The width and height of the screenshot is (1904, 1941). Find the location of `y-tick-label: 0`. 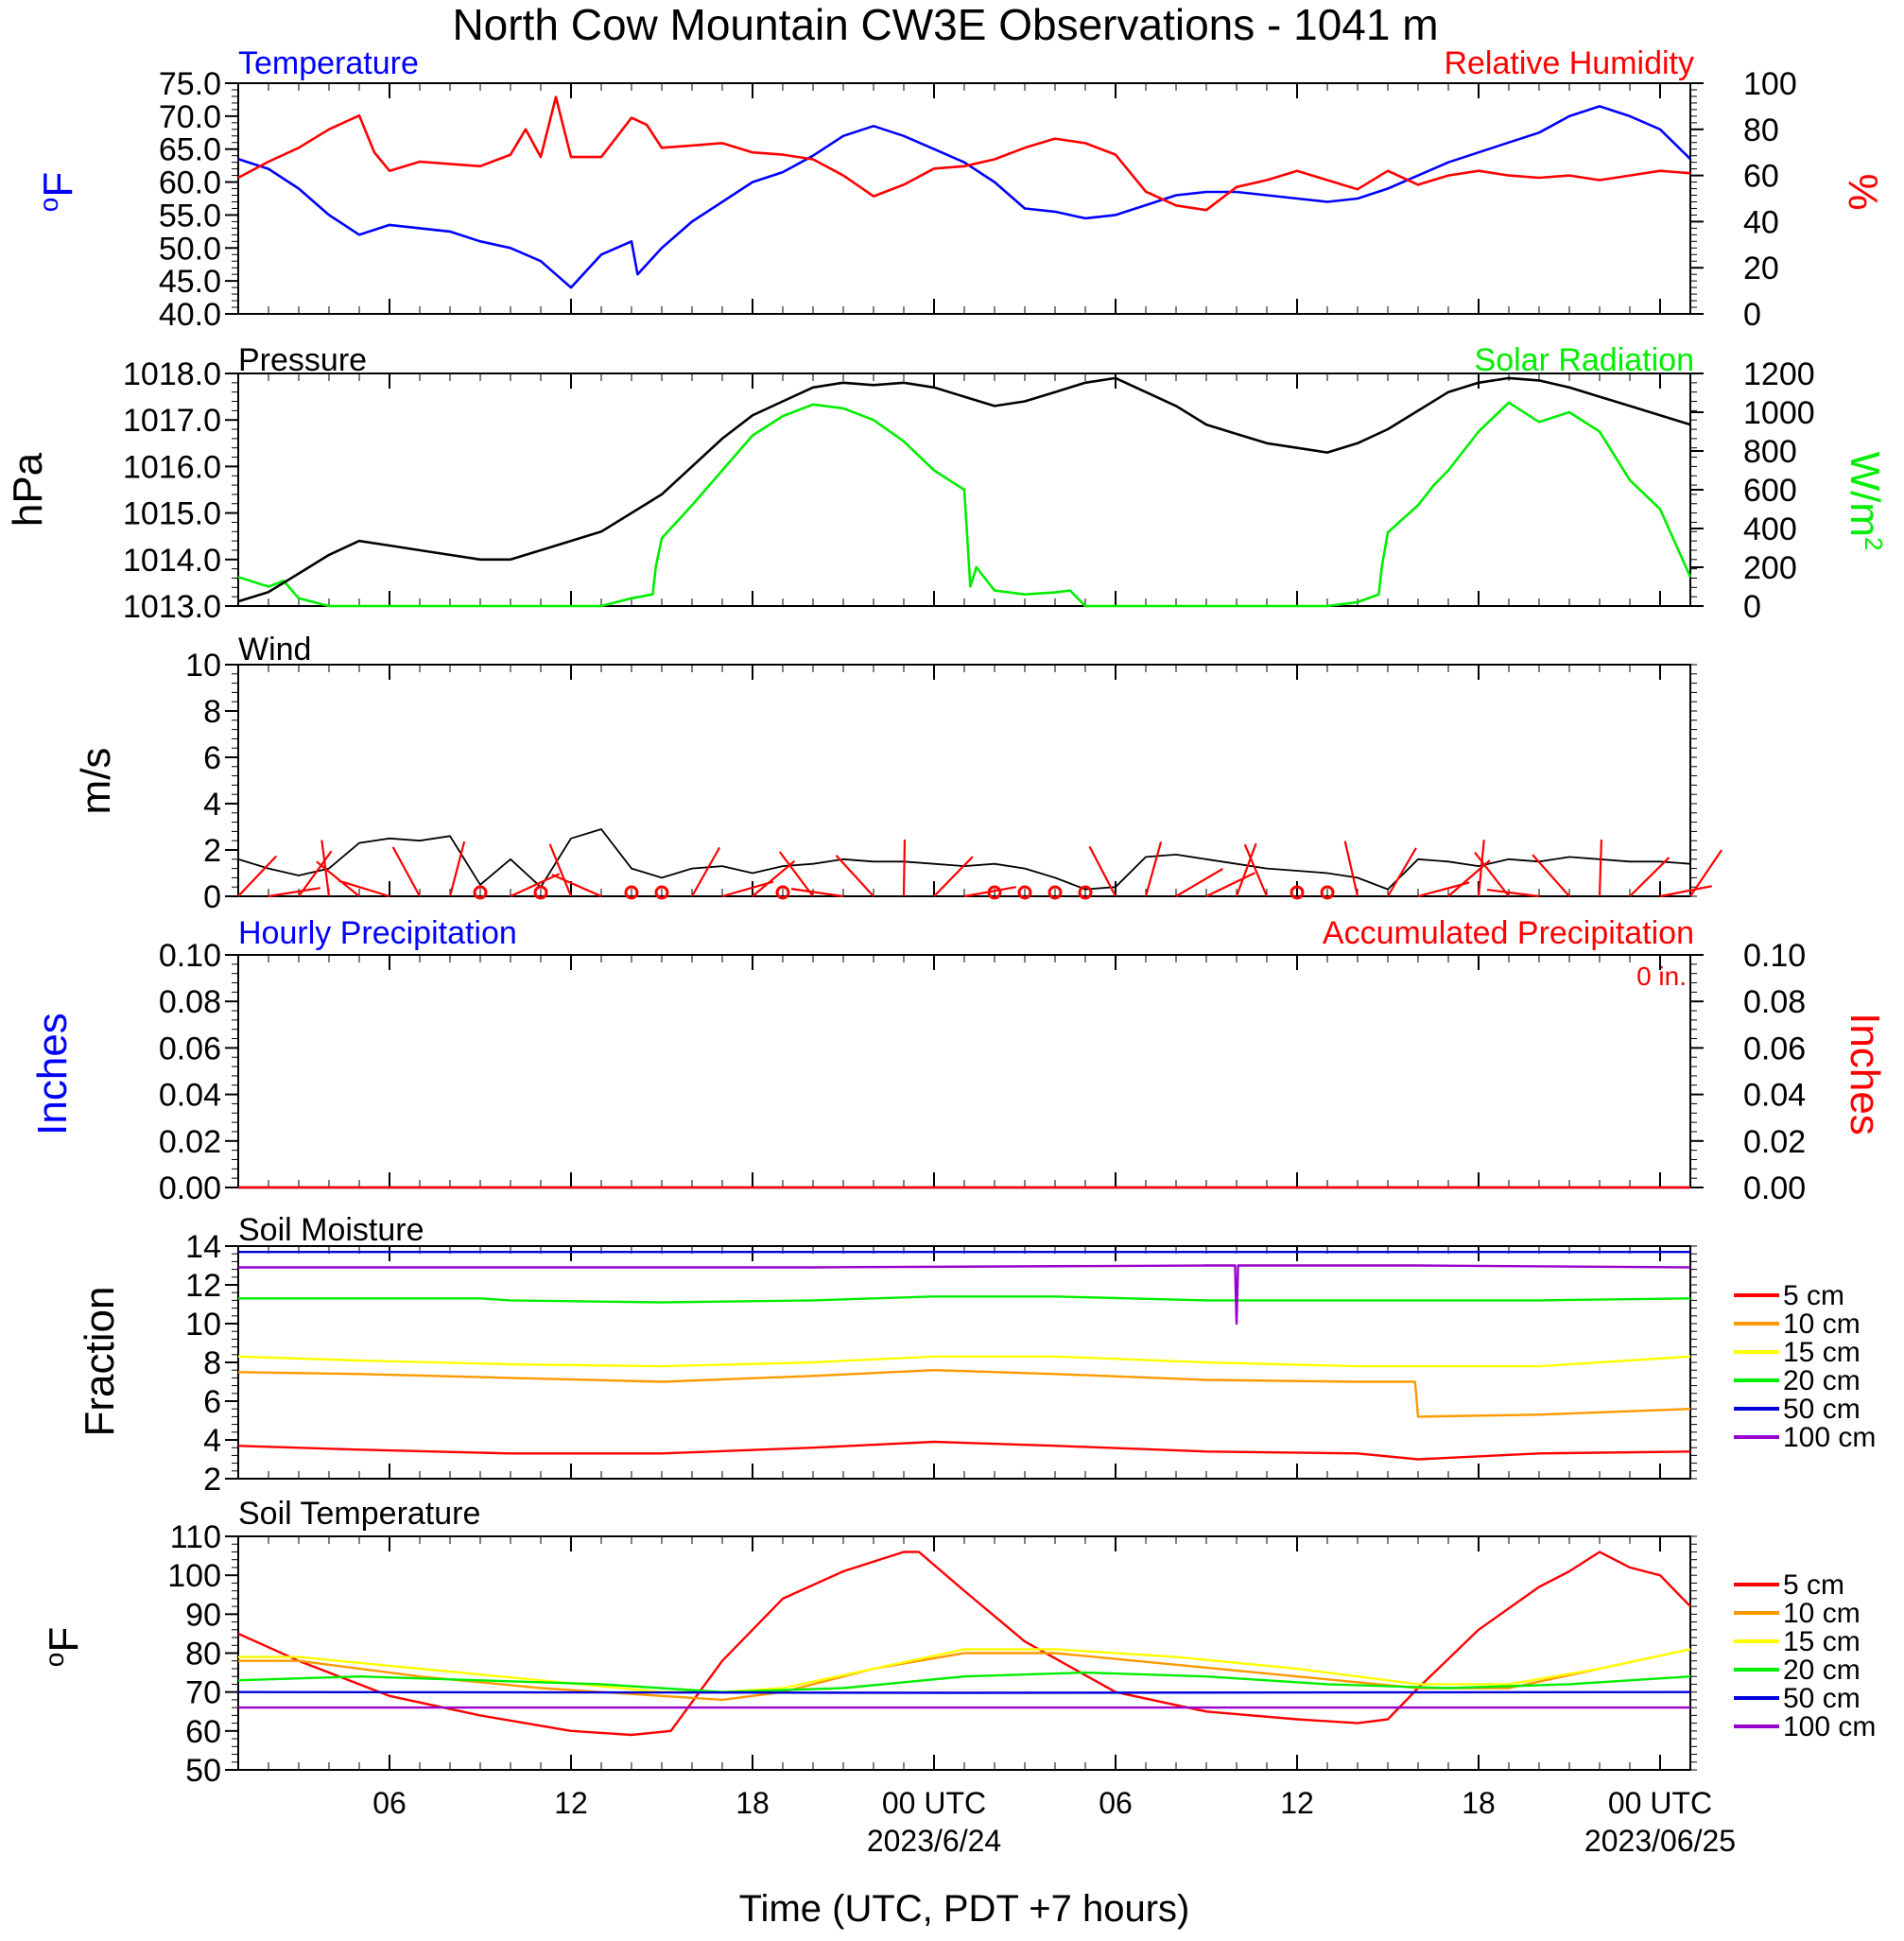

y-tick-label: 0 is located at coordinates (212, 897).